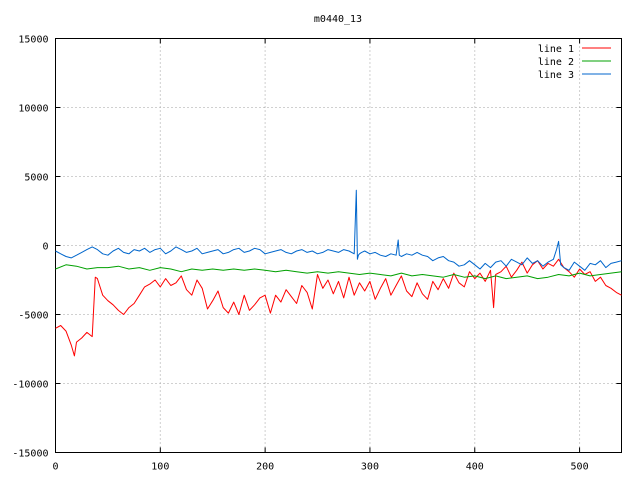 The height and width of the screenshot is (480, 640). Describe the element at coordinates (30, 385) in the screenshot. I see `y-tick-label: -10000` at that location.